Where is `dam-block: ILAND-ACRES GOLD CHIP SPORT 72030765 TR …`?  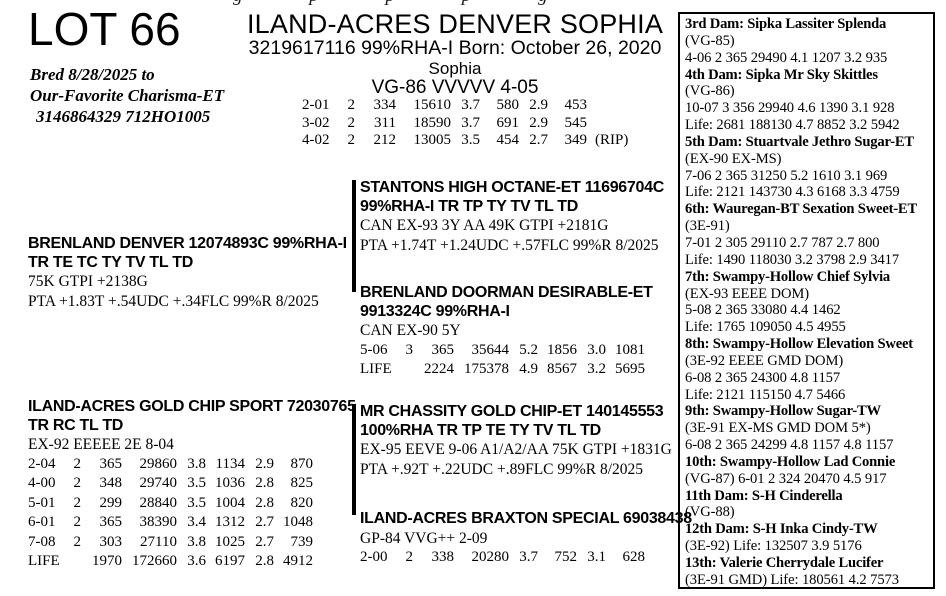 dam-block: ILAND-ACRES GOLD CHIP SPORT 72030765 TR … is located at coordinates (192, 485).